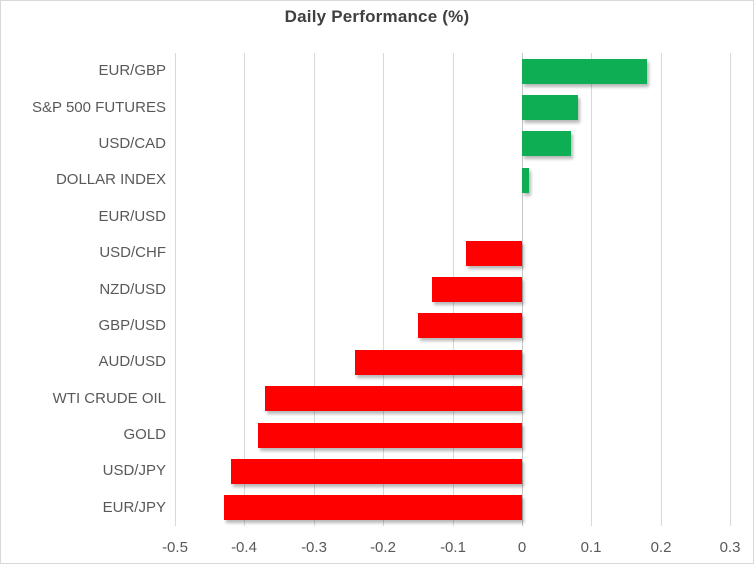 The height and width of the screenshot is (569, 754). I want to click on category-label: USD/JPY, so click(134, 470).